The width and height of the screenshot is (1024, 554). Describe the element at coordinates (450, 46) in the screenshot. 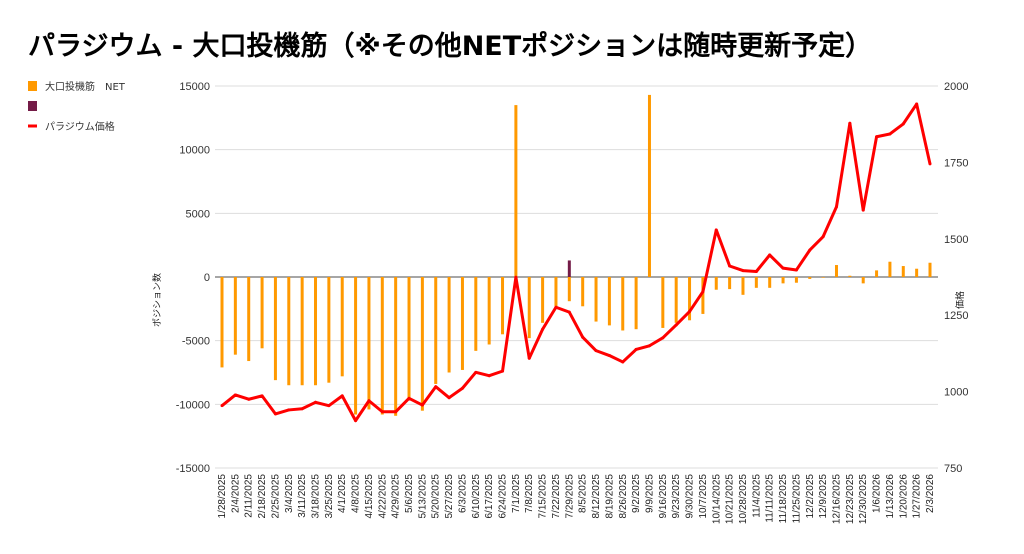

I see `chart-title: パラジウム - 大口投機筋（※その他NETポジションは随時更新予定）` at that location.